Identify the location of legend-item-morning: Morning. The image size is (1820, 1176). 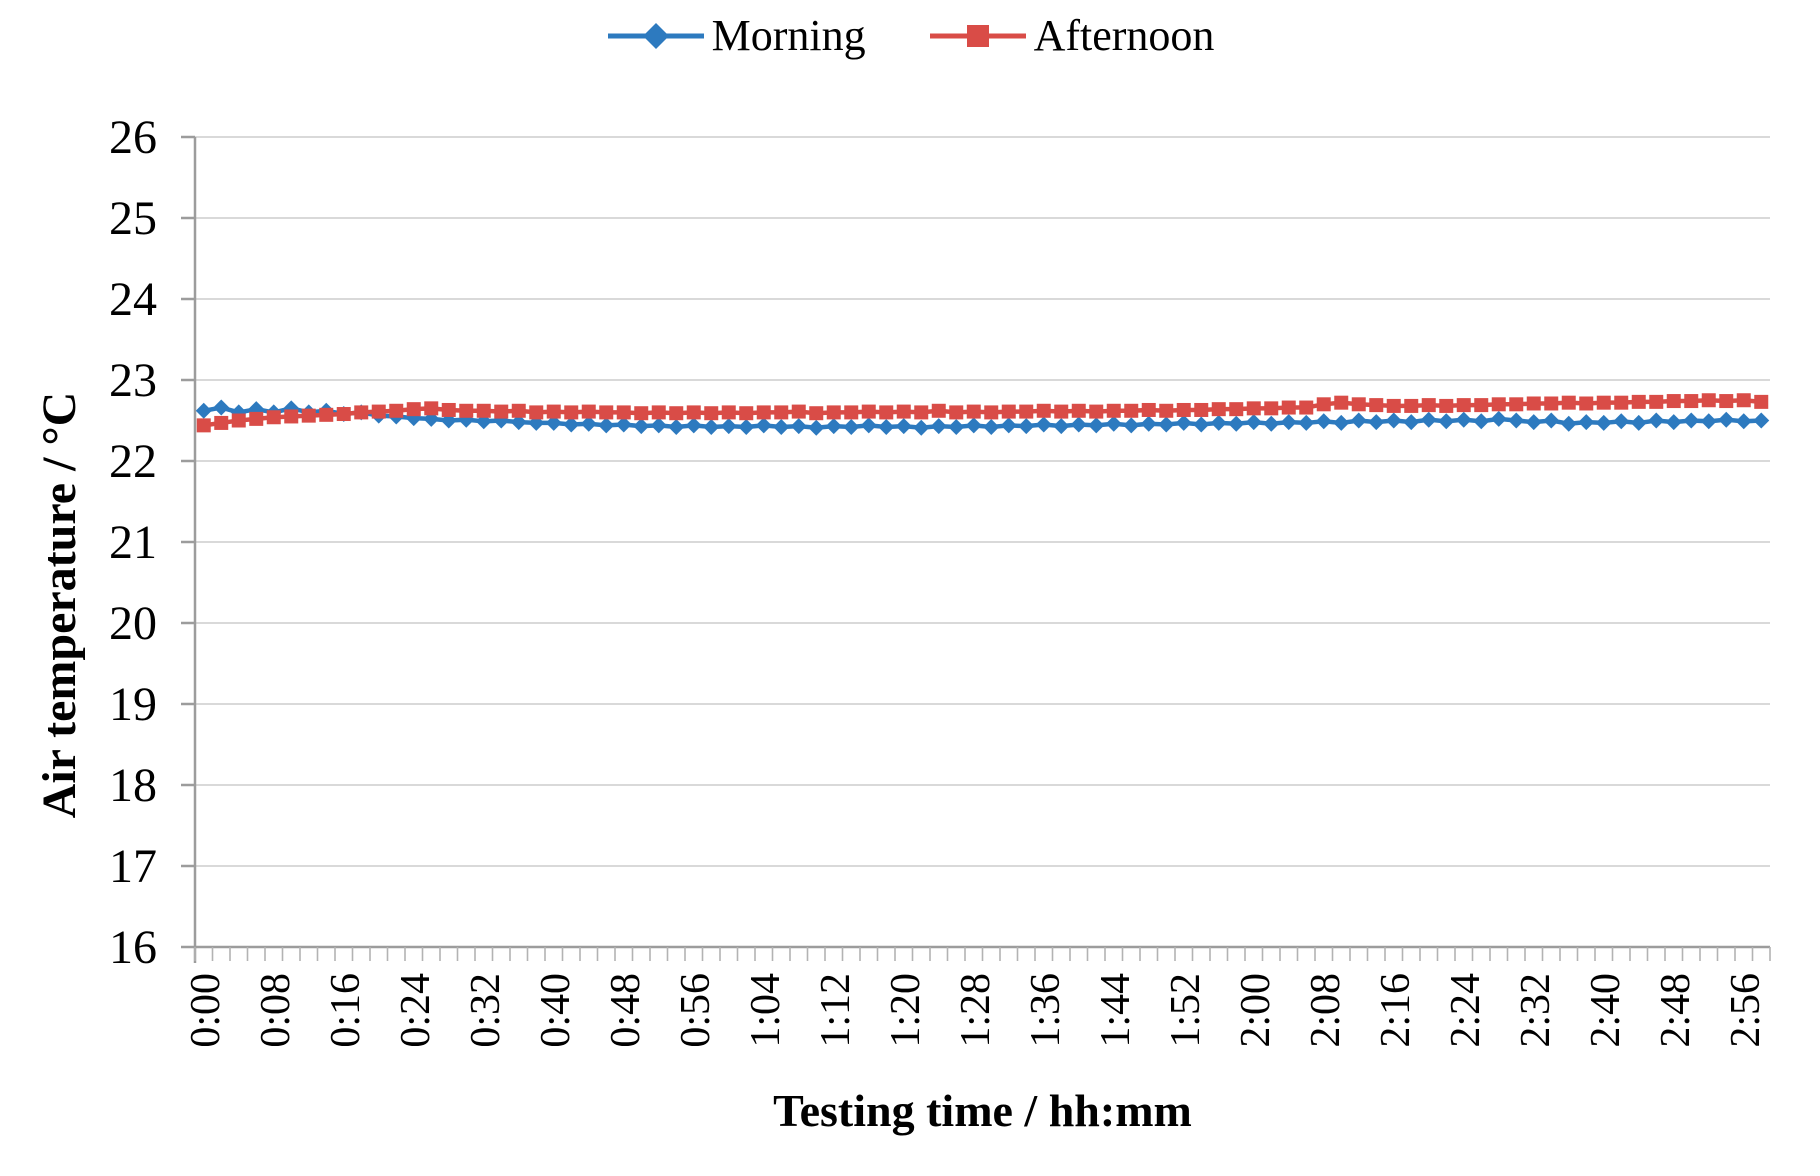
(736, 36).